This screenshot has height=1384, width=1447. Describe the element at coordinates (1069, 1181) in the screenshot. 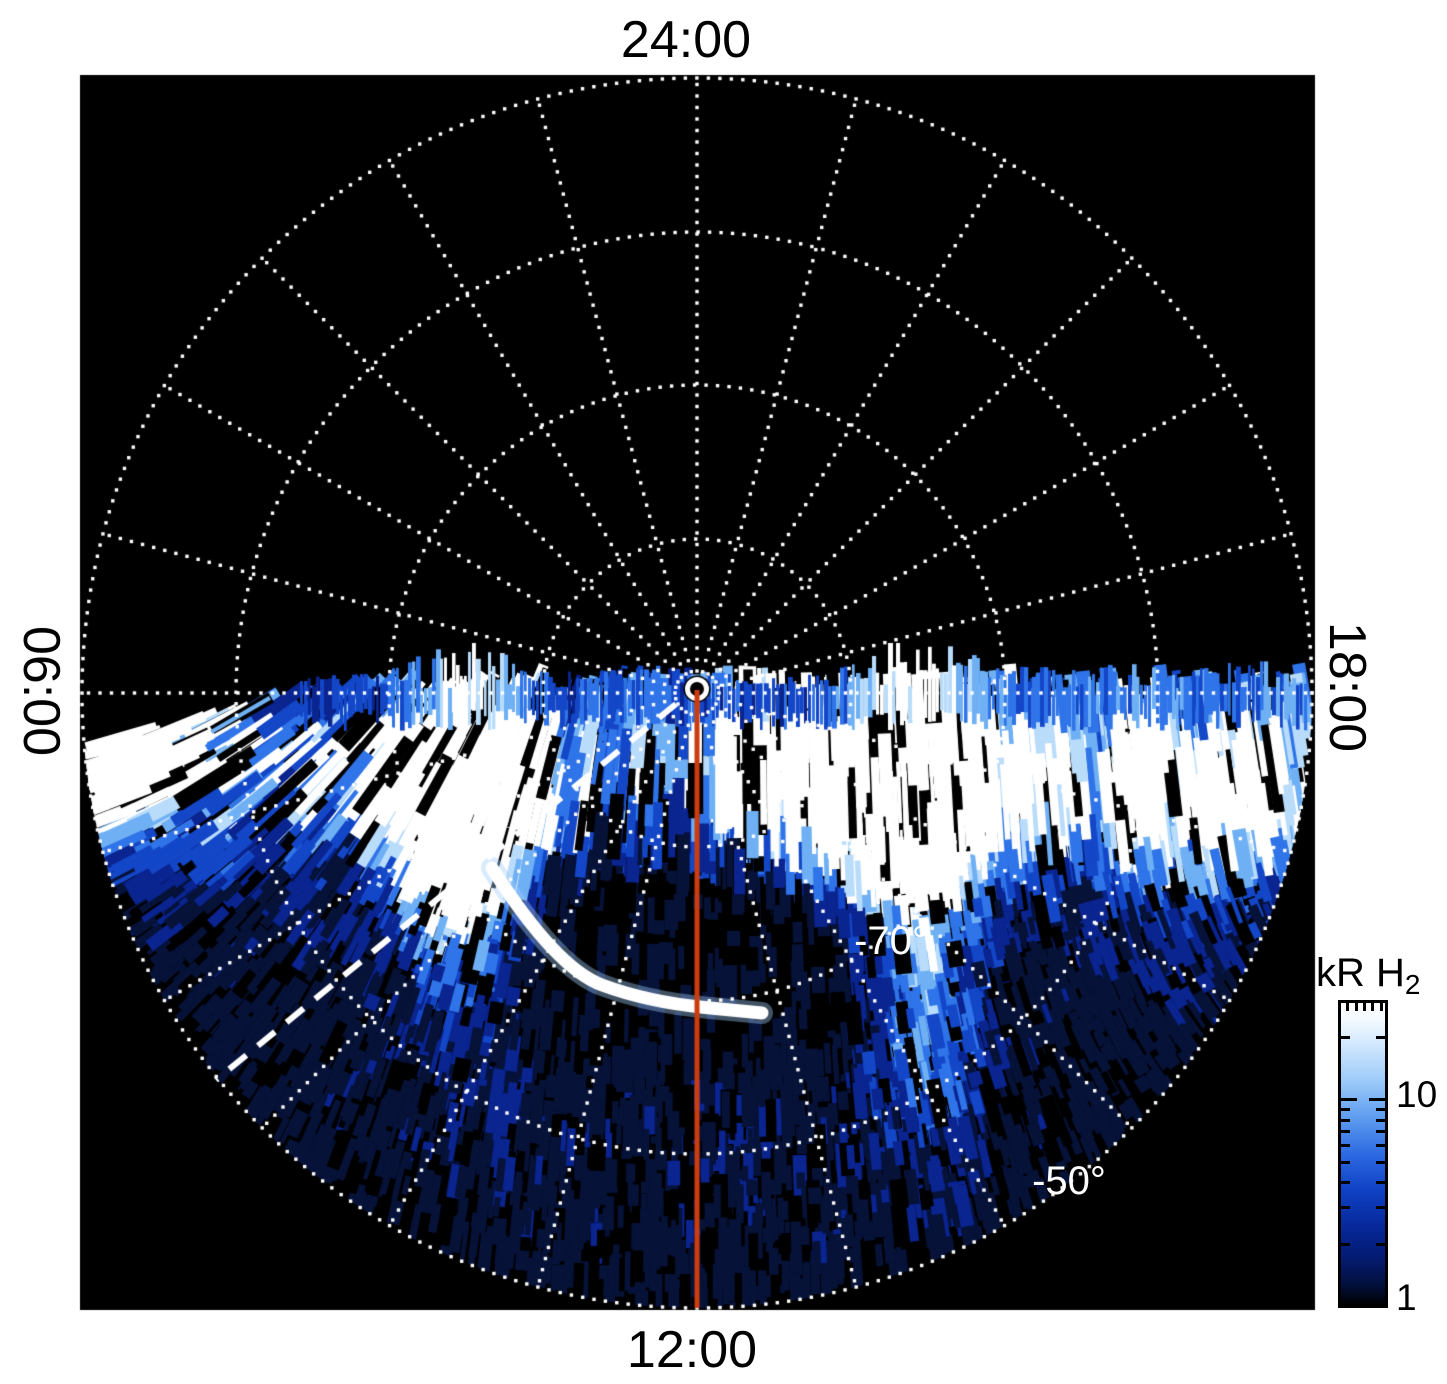

I see `latitude-label-minus50: -50°` at that location.